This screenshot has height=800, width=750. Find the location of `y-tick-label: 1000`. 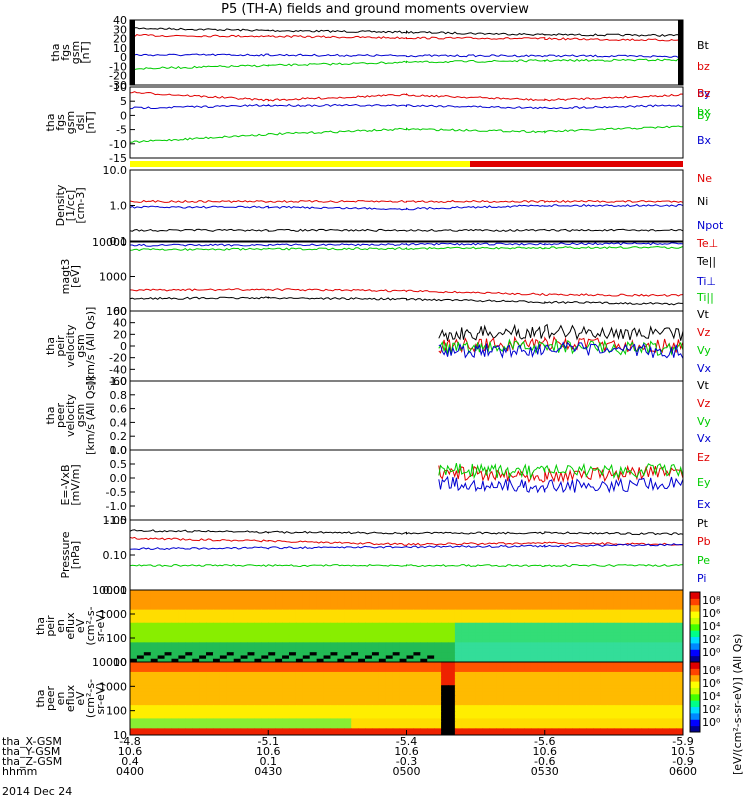

y-tick-label: 1000 is located at coordinates (113, 614).